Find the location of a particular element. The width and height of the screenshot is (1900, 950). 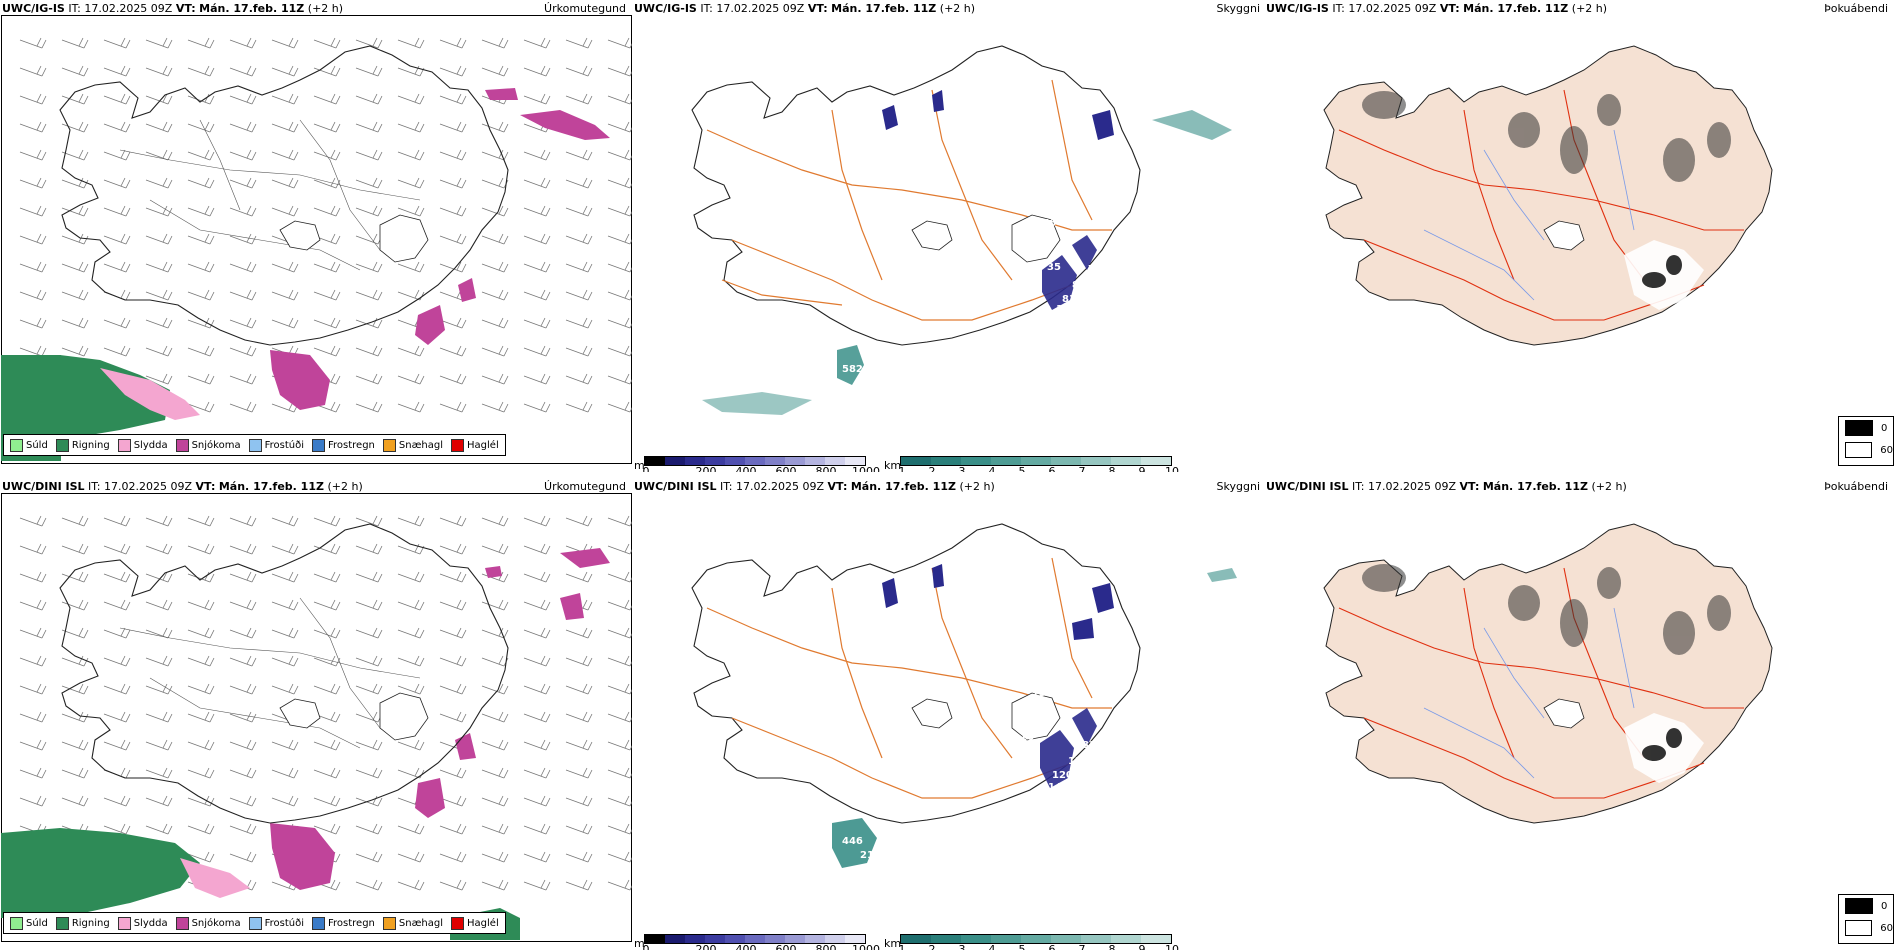

colorbar-unit: m is located at coordinates (639, 943).